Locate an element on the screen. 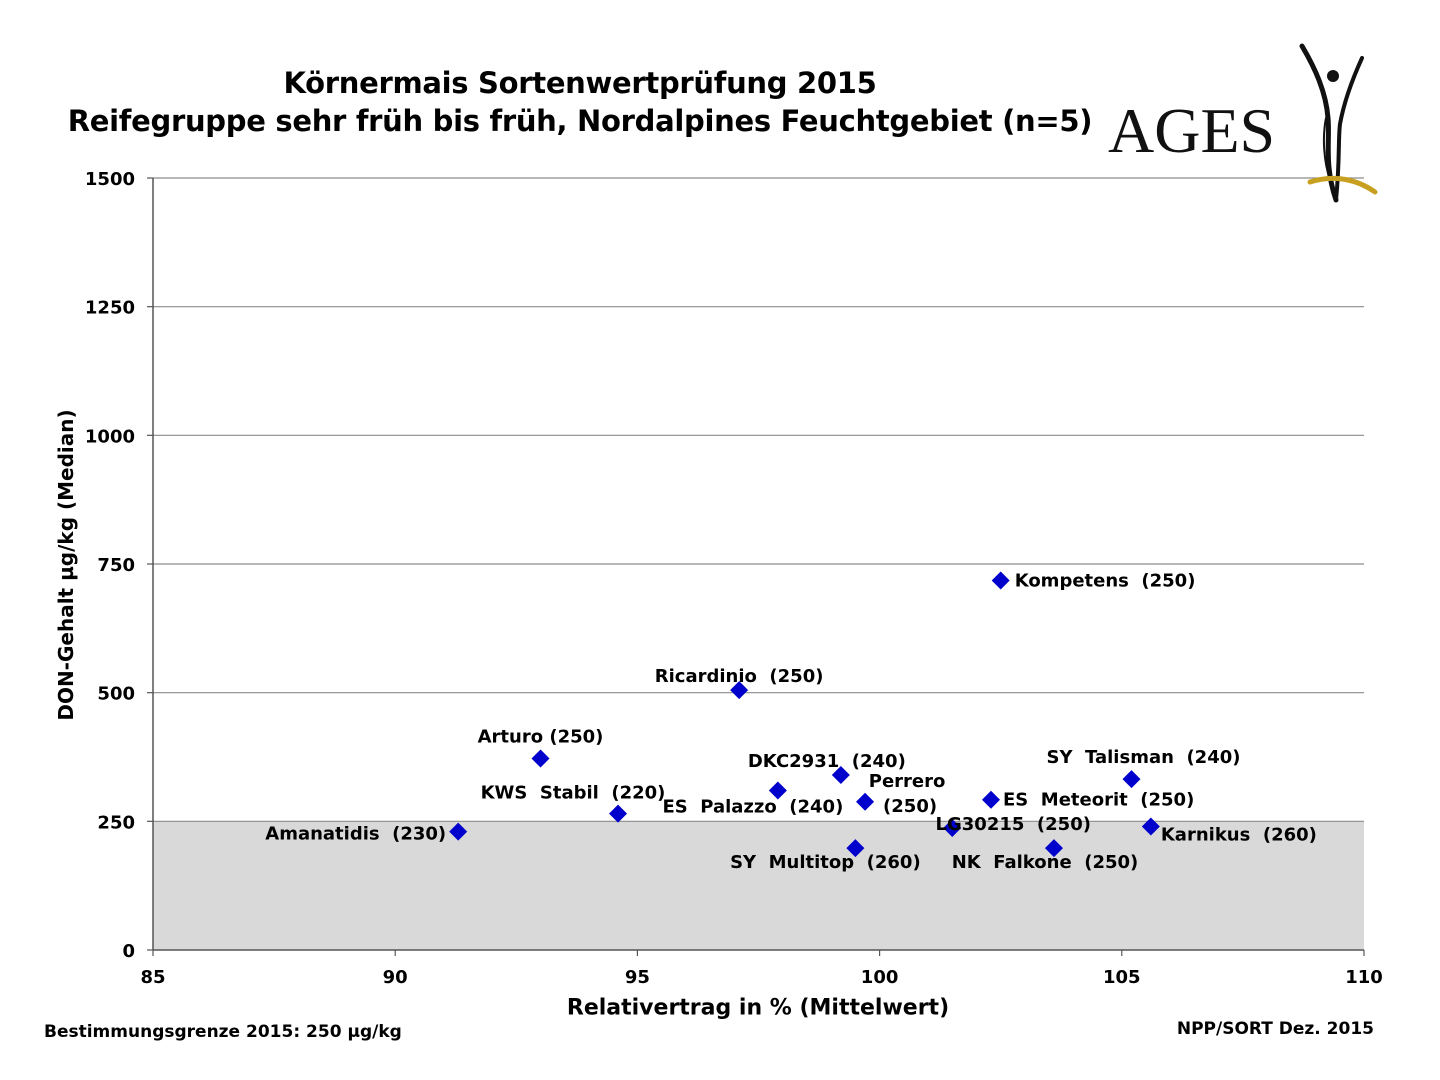  figure-icon is located at coordinates (1331, 123).